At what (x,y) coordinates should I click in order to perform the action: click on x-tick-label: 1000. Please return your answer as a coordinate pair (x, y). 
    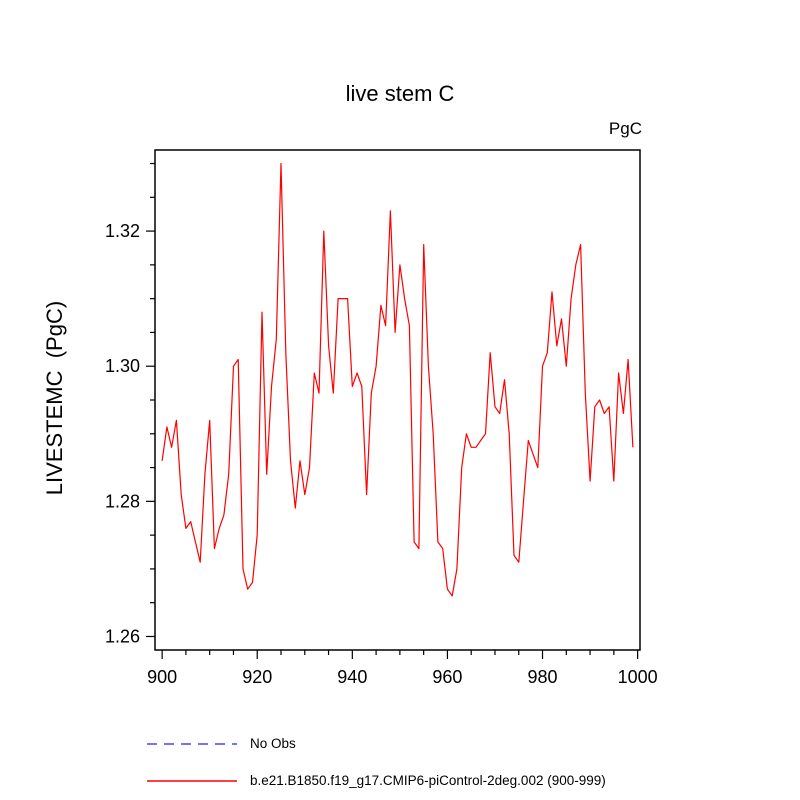
    Looking at the image, I should click on (638, 677).